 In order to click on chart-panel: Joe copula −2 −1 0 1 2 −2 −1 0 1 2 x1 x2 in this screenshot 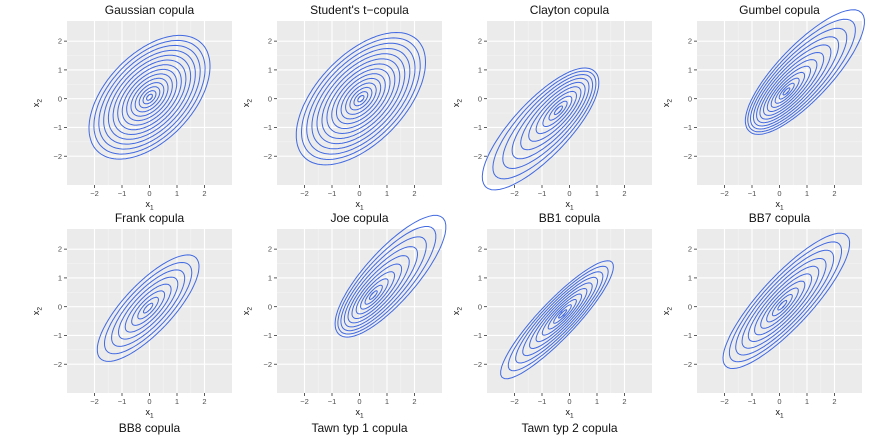, I will do `click(344, 315)`.